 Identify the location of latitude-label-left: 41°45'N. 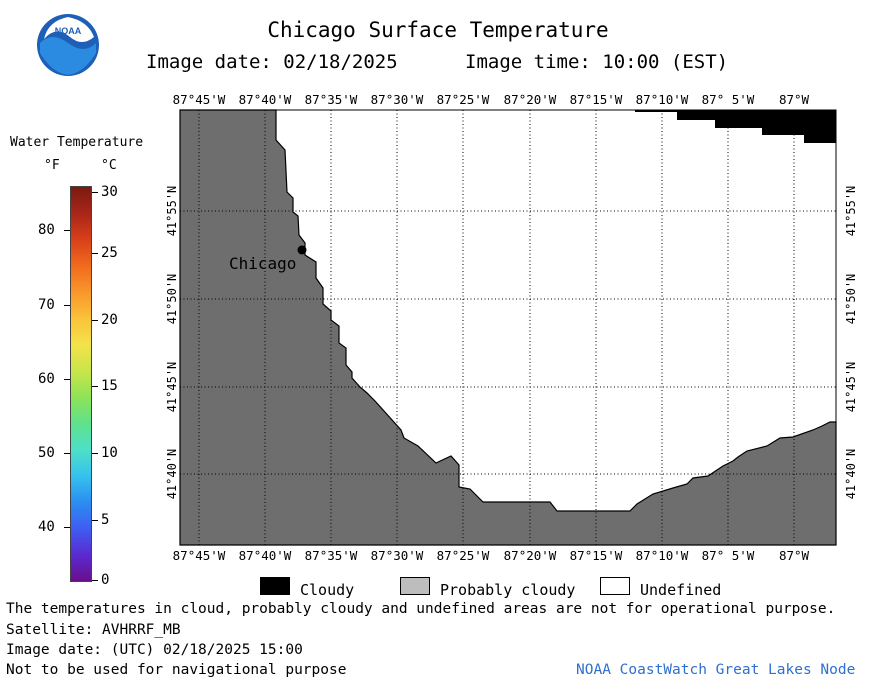
(172, 387).